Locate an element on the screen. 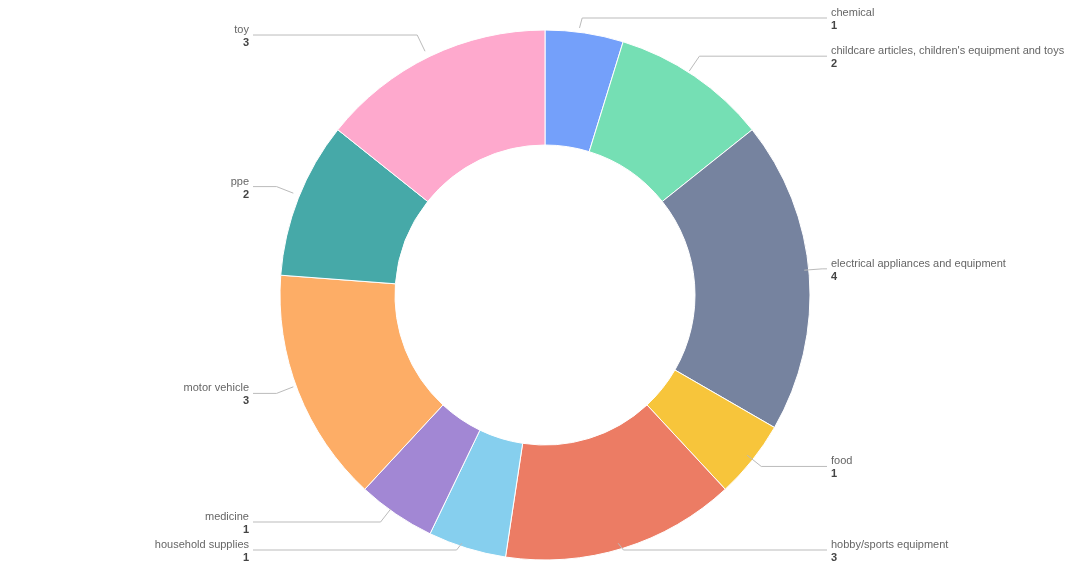 The height and width of the screenshot is (580, 1080). slice-label: household supplies is located at coordinates (202, 544).